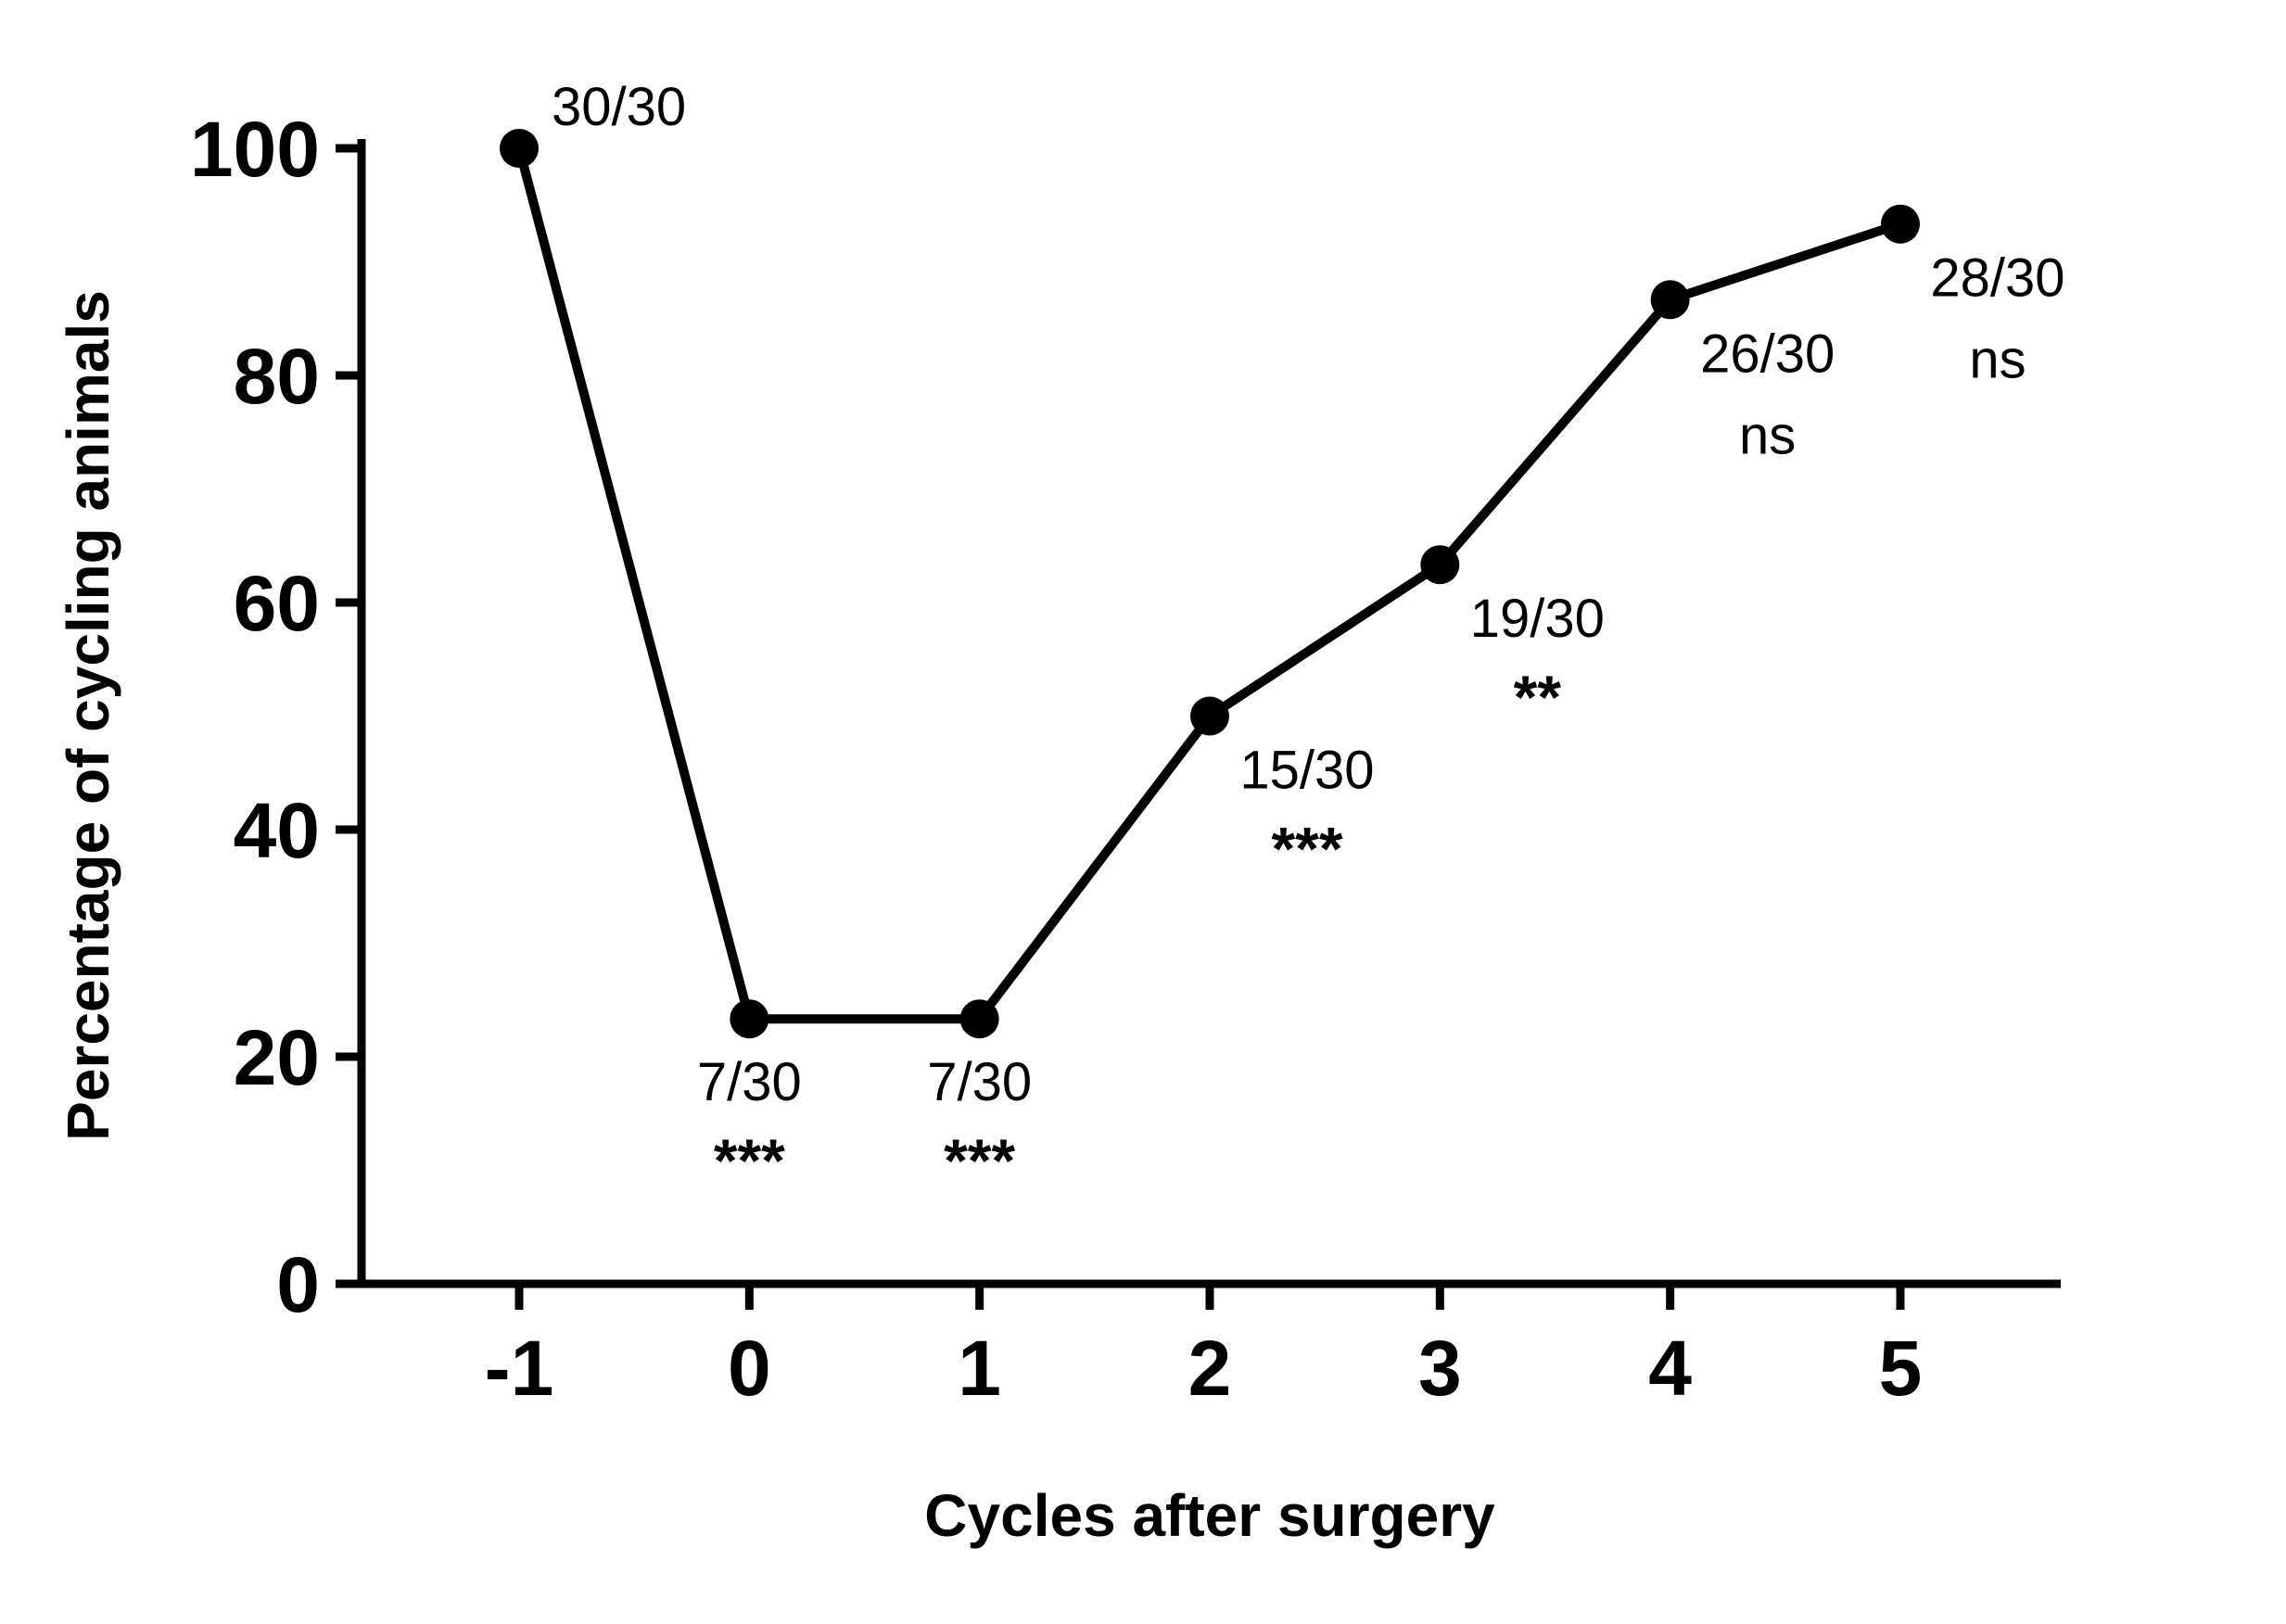 The height and width of the screenshot is (1624, 2286). Describe the element at coordinates (1440, 1368) in the screenshot. I see `x-tick-label: 3` at that location.